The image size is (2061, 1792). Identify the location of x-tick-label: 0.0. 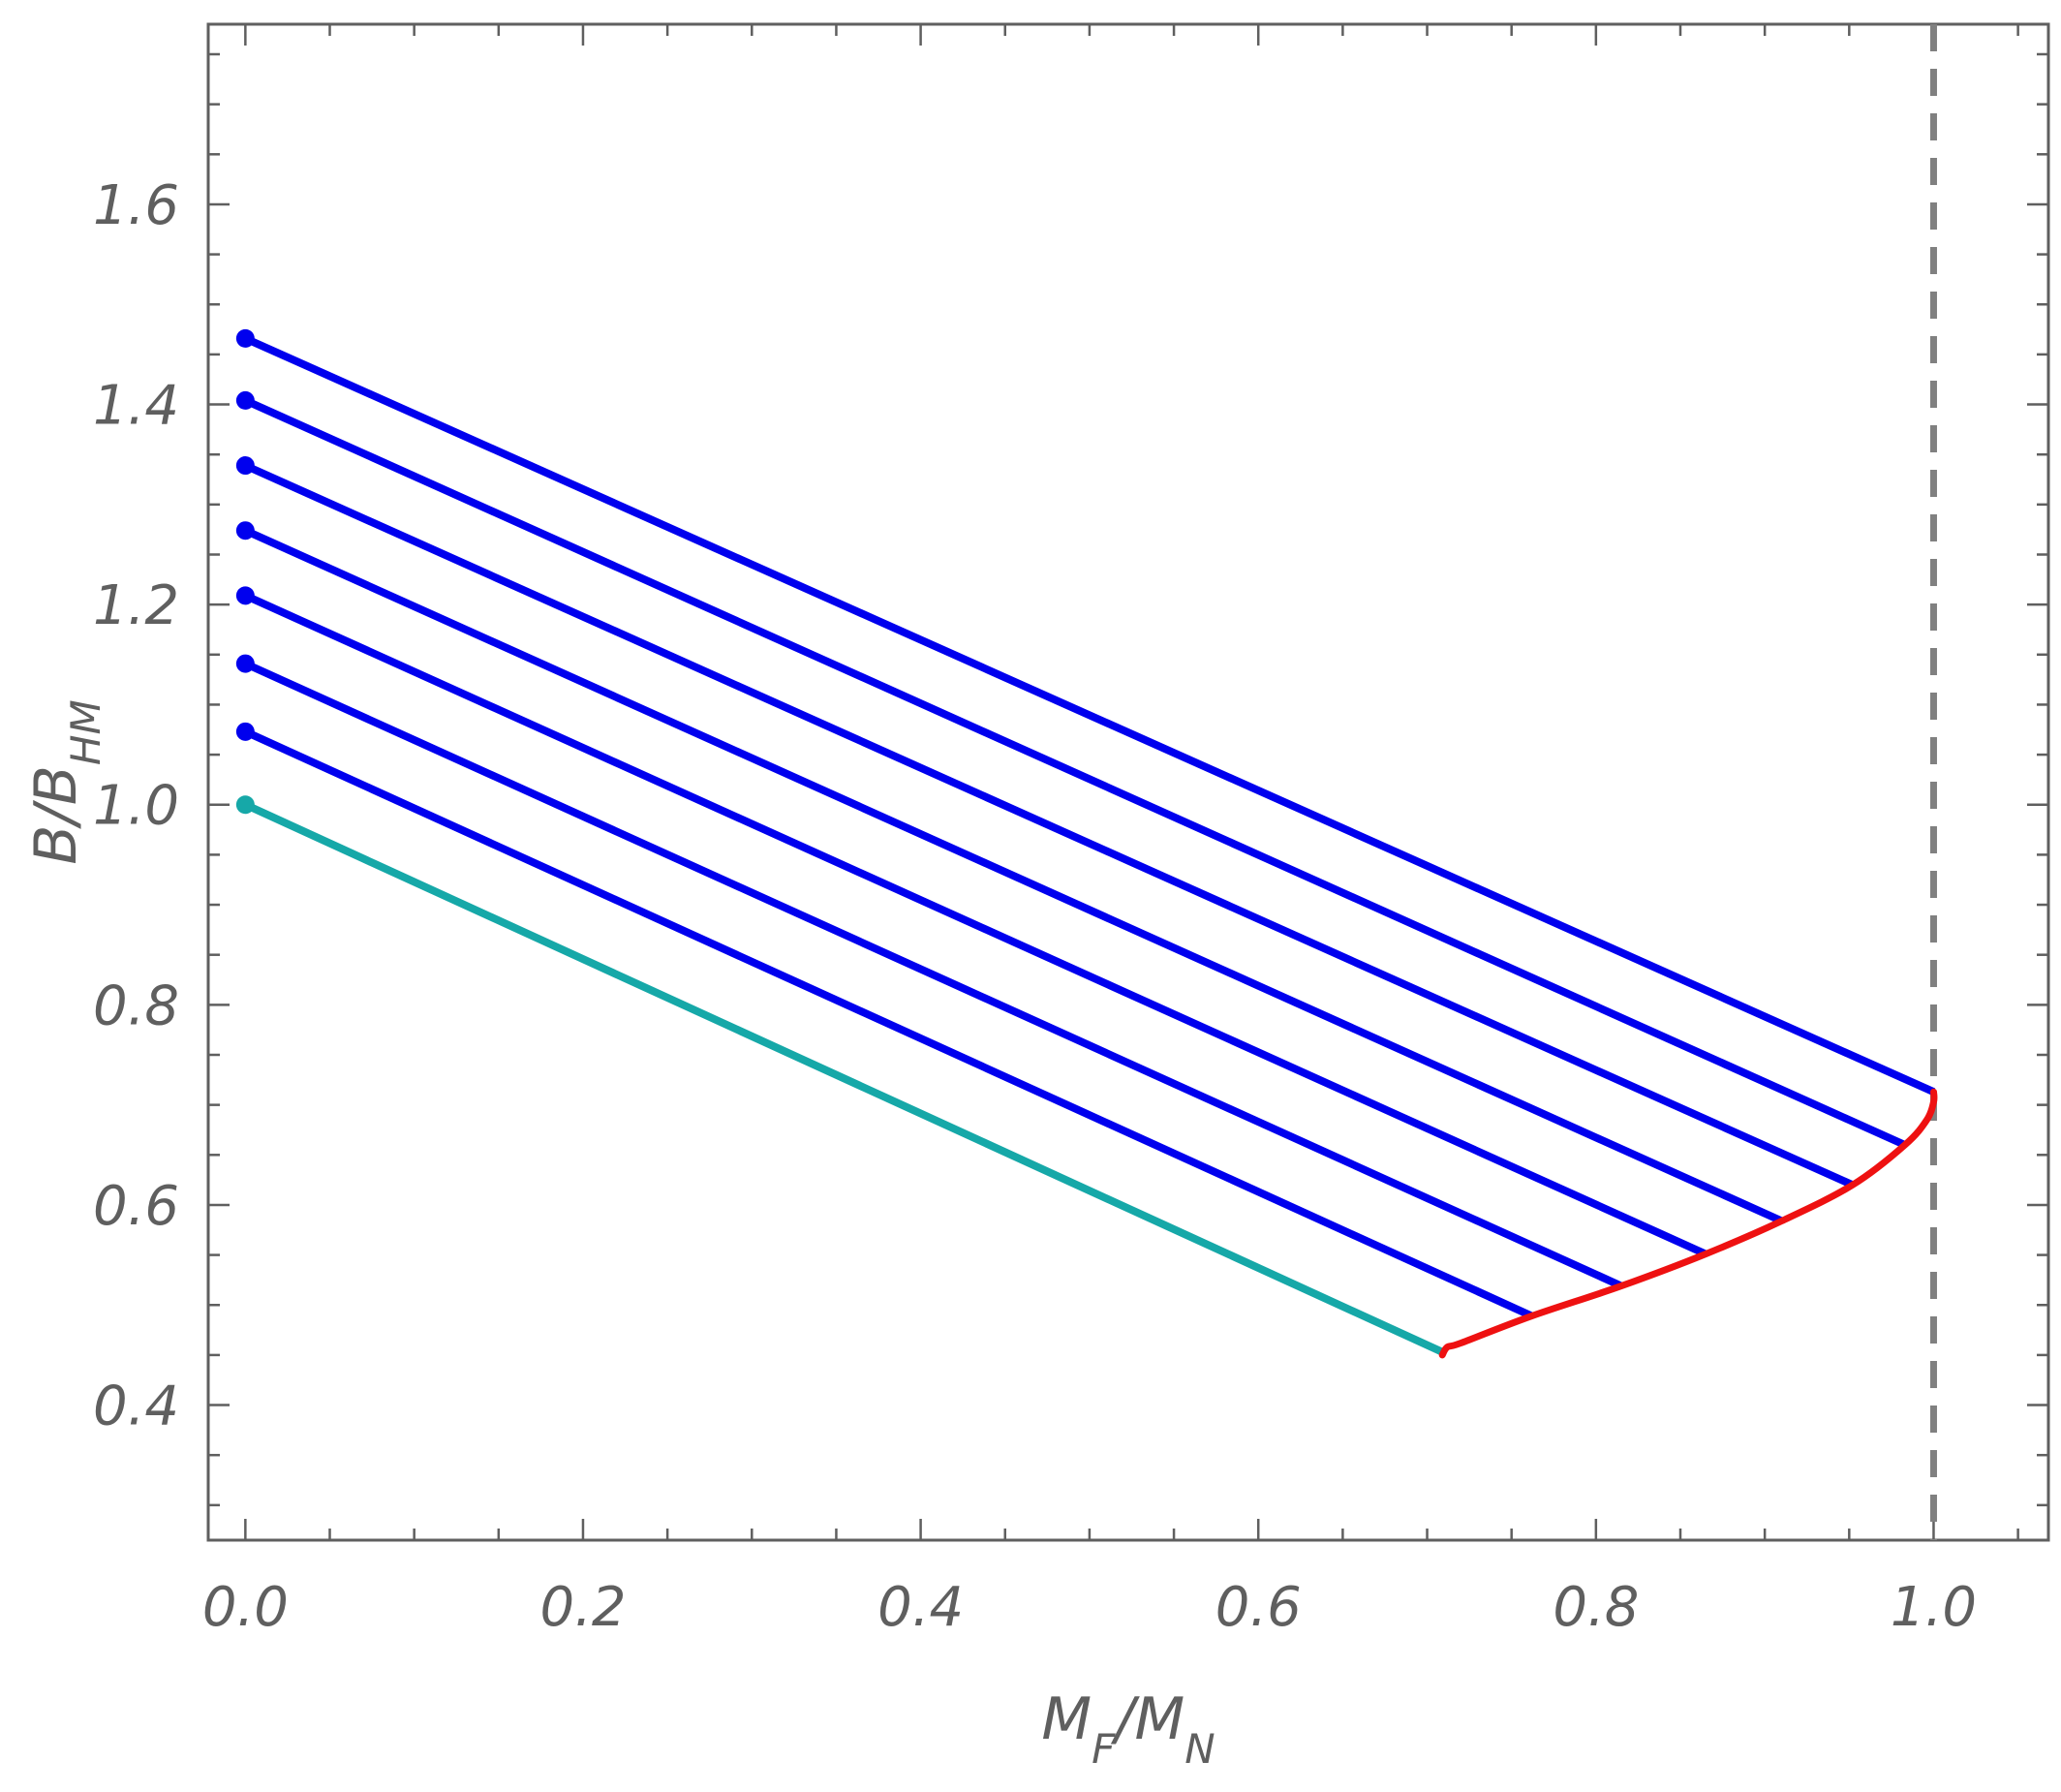
(246, 1607).